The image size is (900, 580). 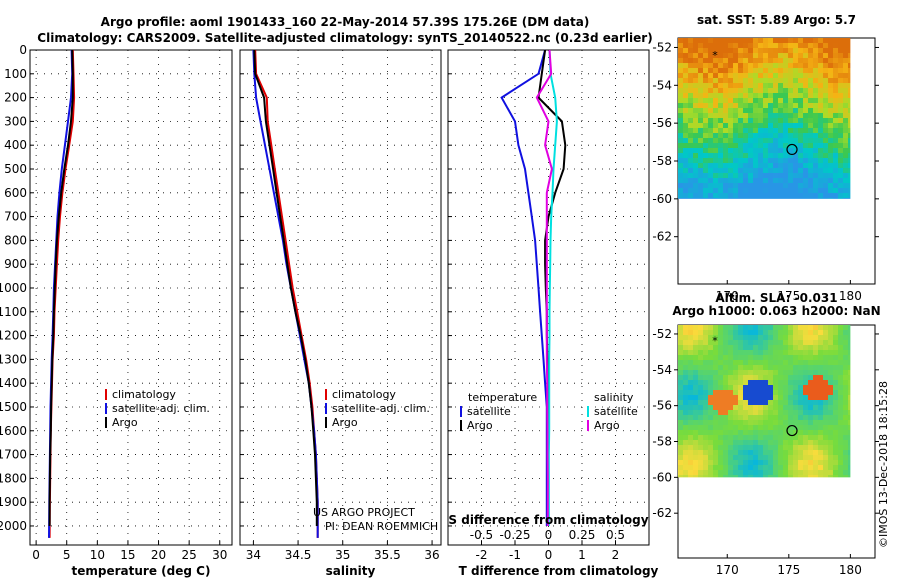 I want to click on y-tick-label: 0, so click(x=23, y=50).